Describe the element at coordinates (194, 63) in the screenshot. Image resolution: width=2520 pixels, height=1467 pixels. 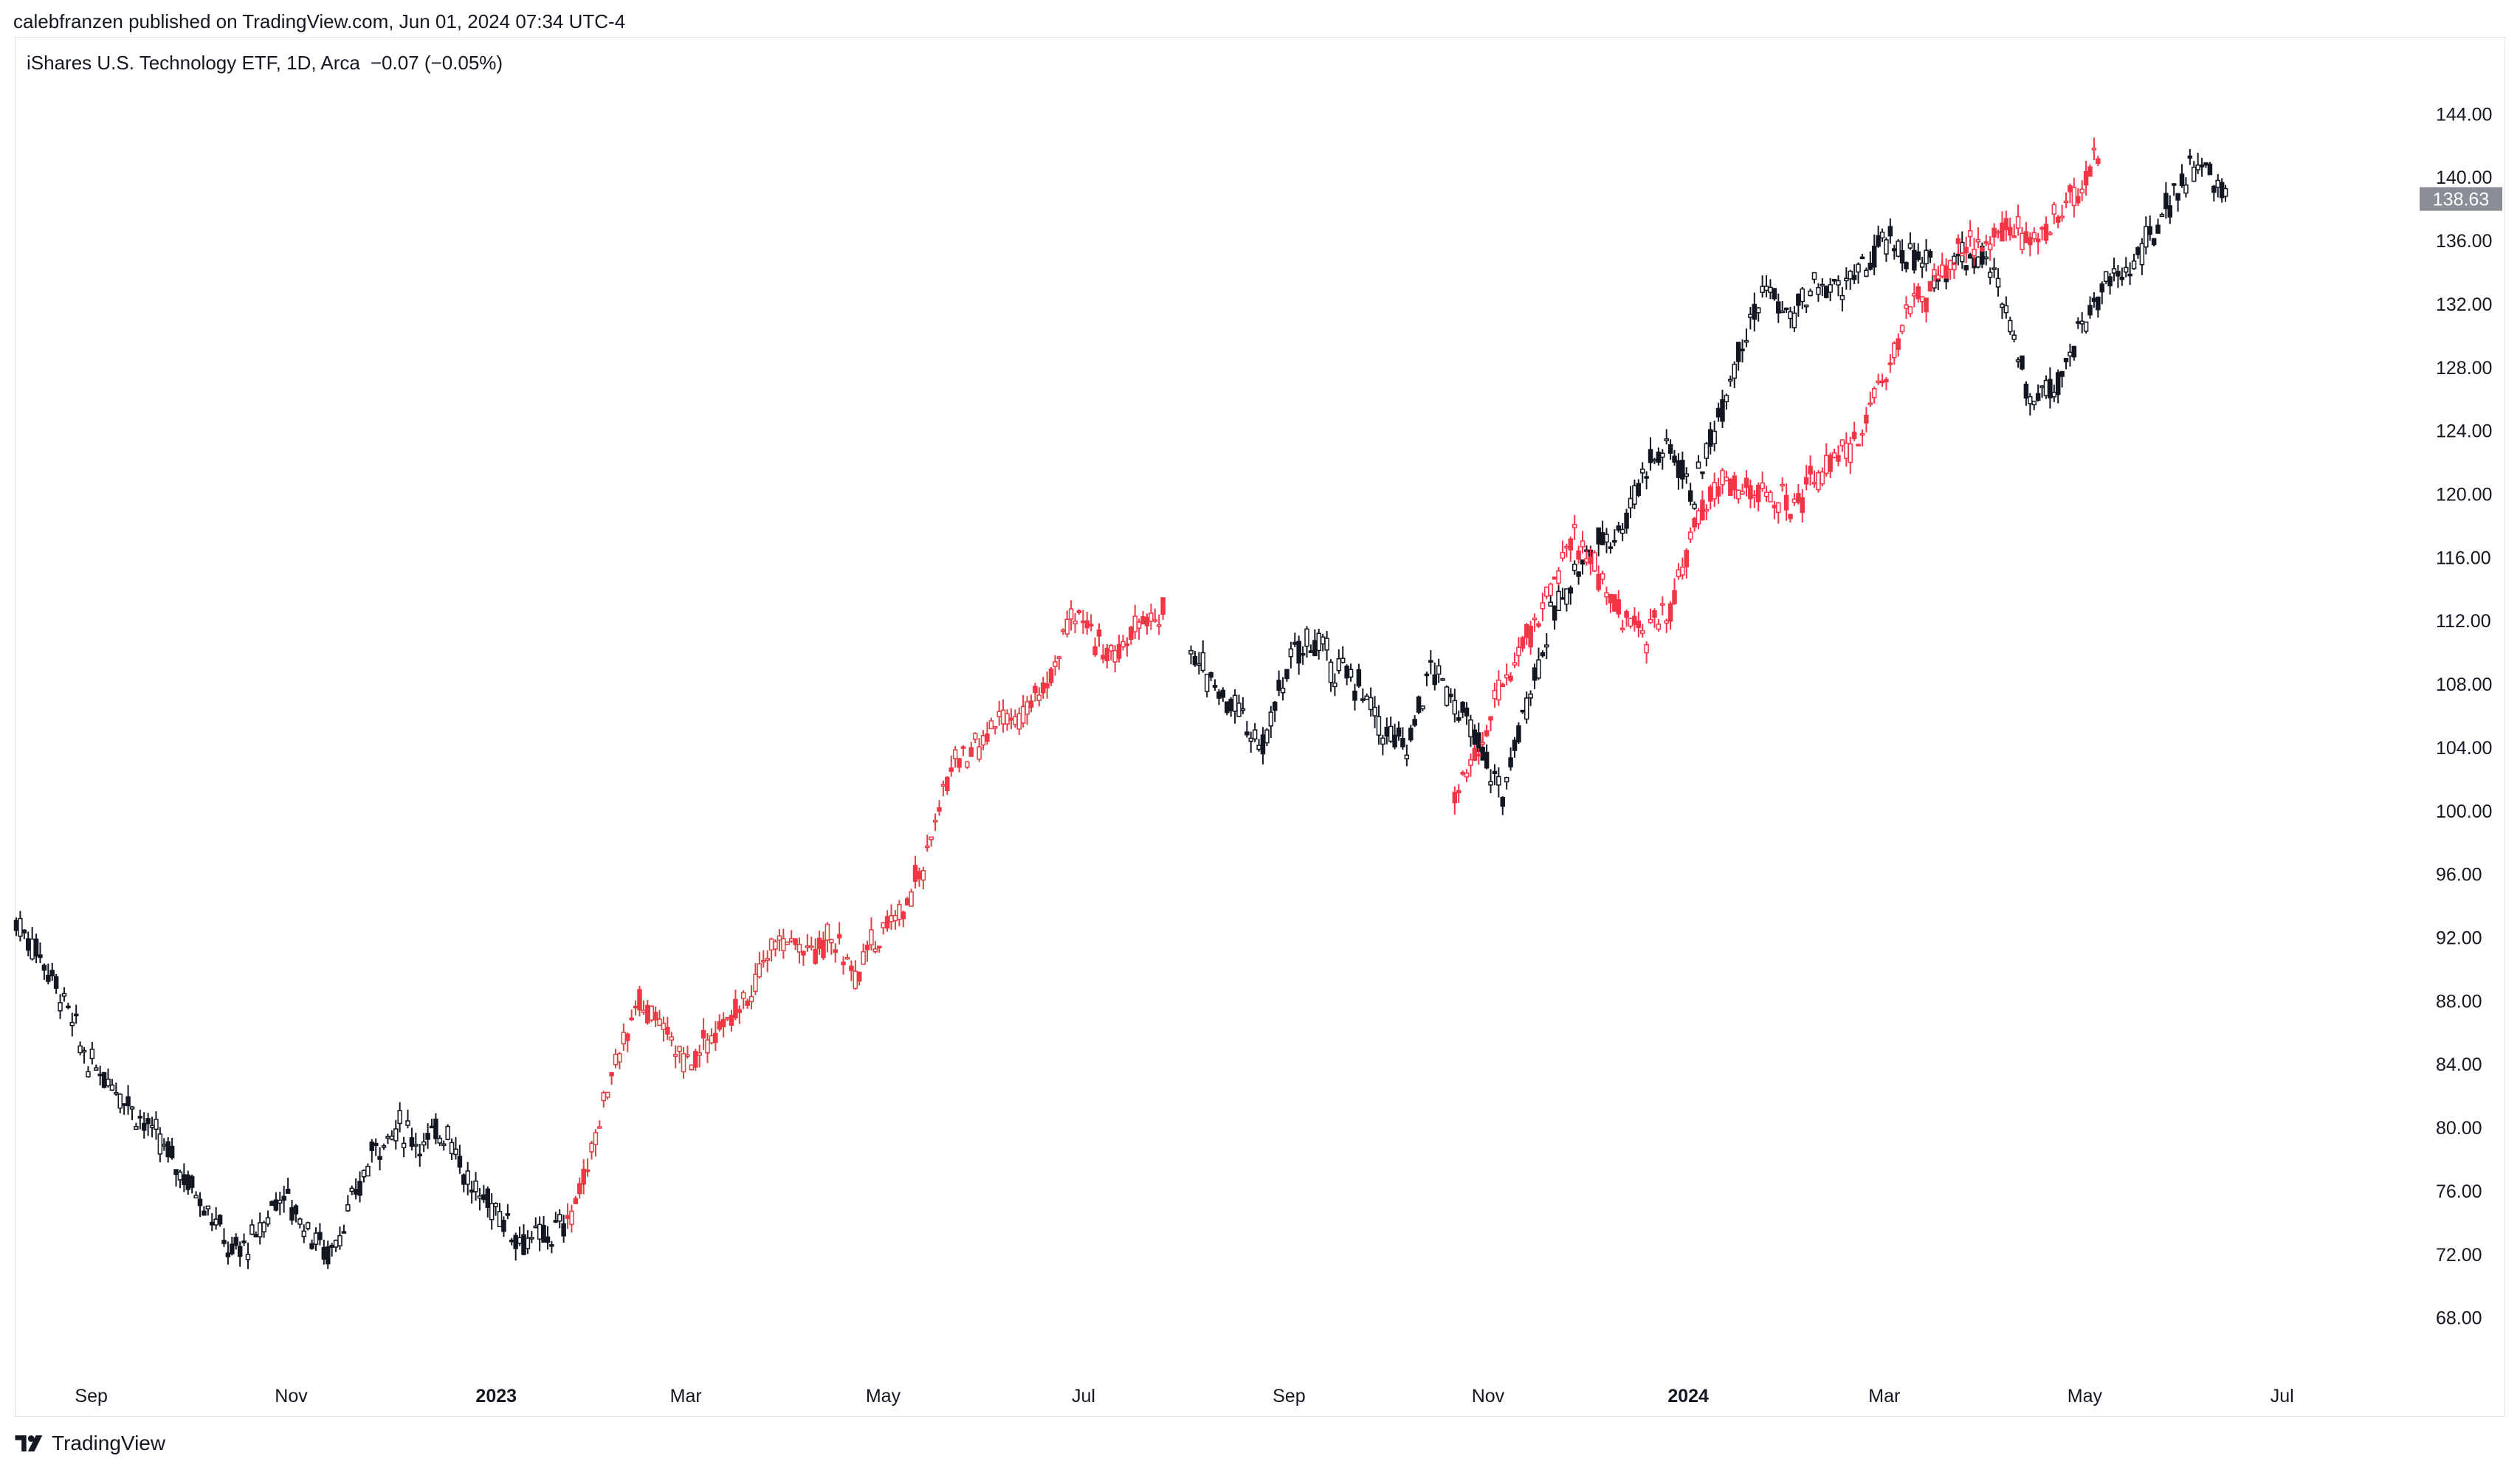
I see `symbol-title: iShares U.S. Technology ETF, 1D, Arca` at that location.